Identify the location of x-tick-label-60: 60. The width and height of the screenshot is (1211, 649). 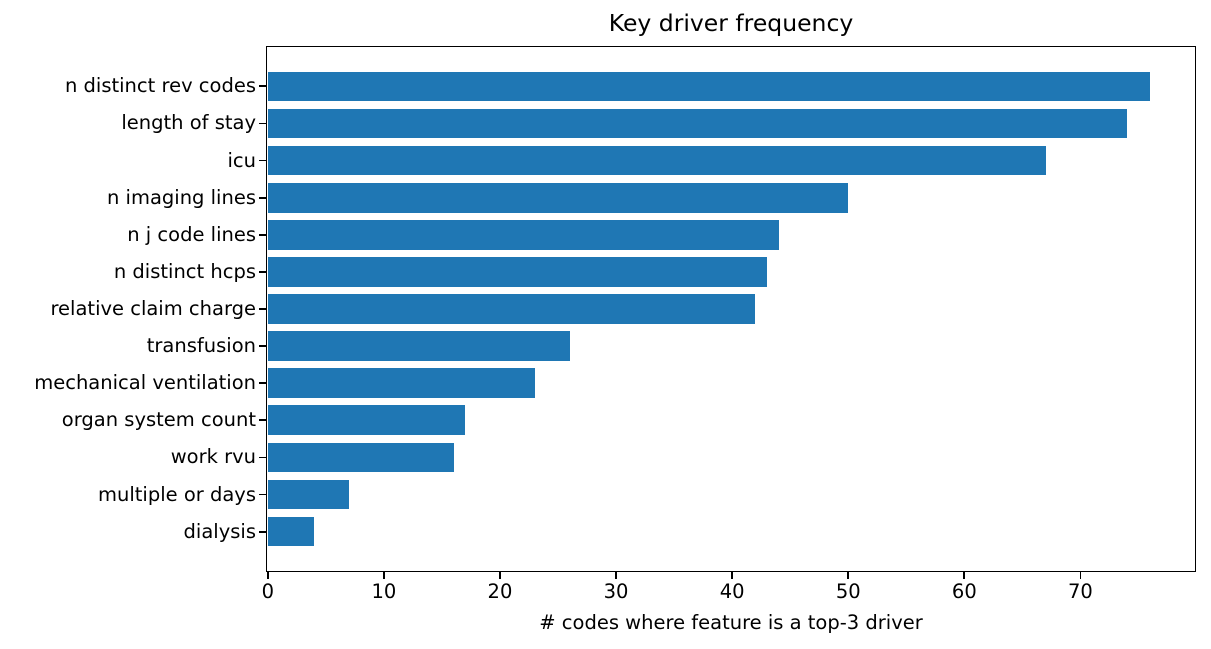
(964, 591).